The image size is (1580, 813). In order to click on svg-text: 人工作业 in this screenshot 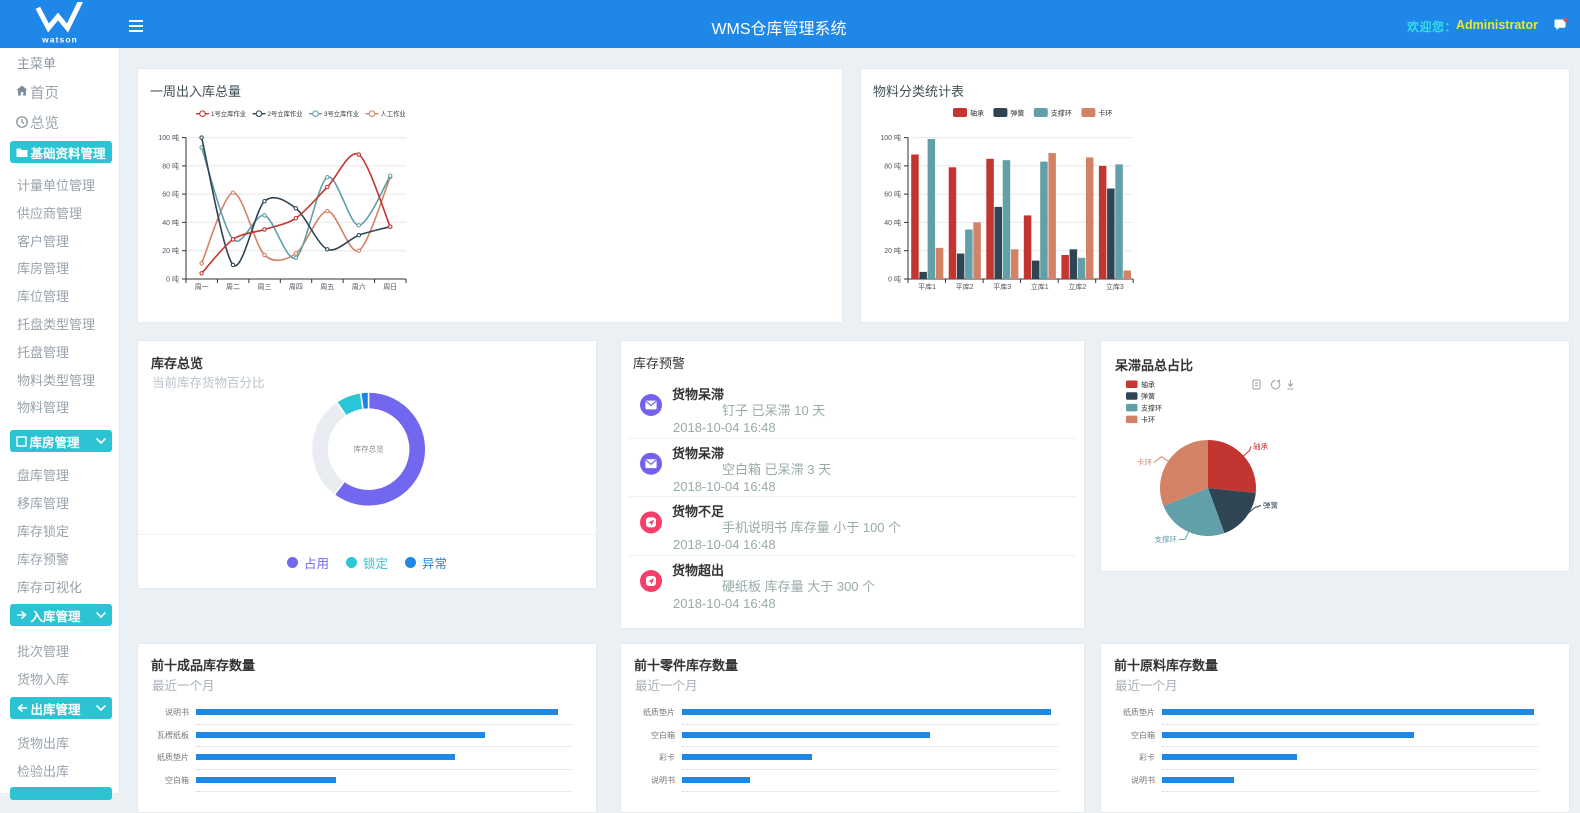, I will do `click(393, 113)`.